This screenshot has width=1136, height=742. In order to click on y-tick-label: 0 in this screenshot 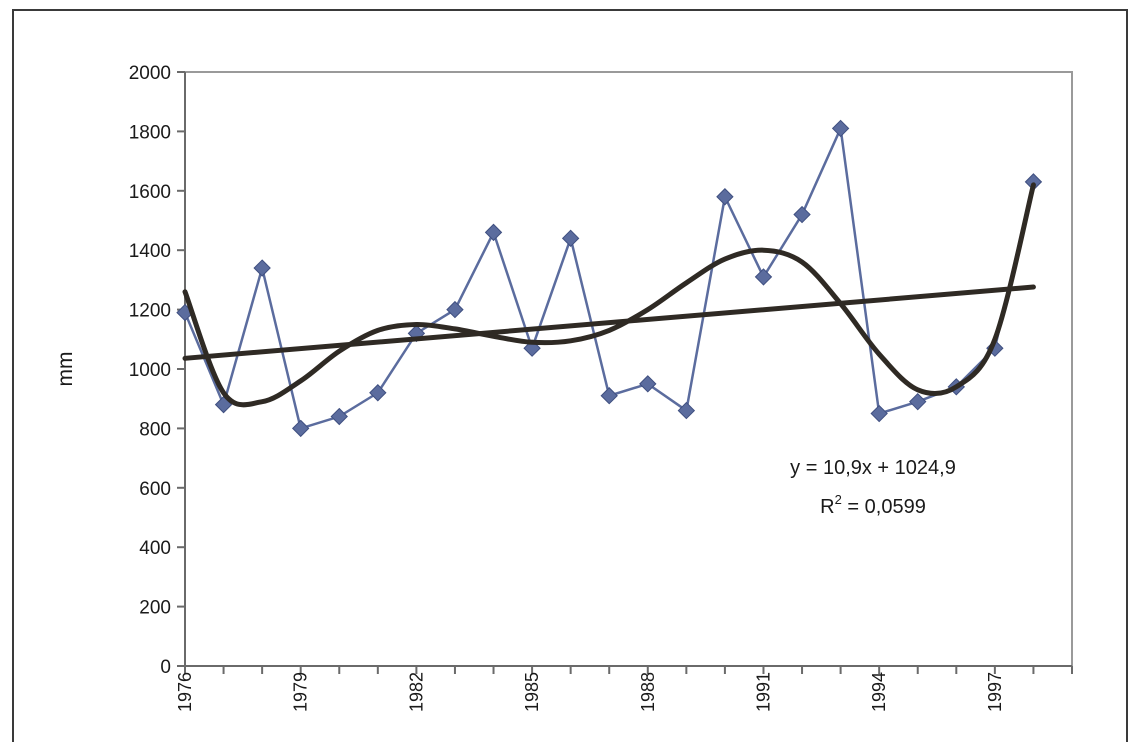, I will do `click(165, 667)`.